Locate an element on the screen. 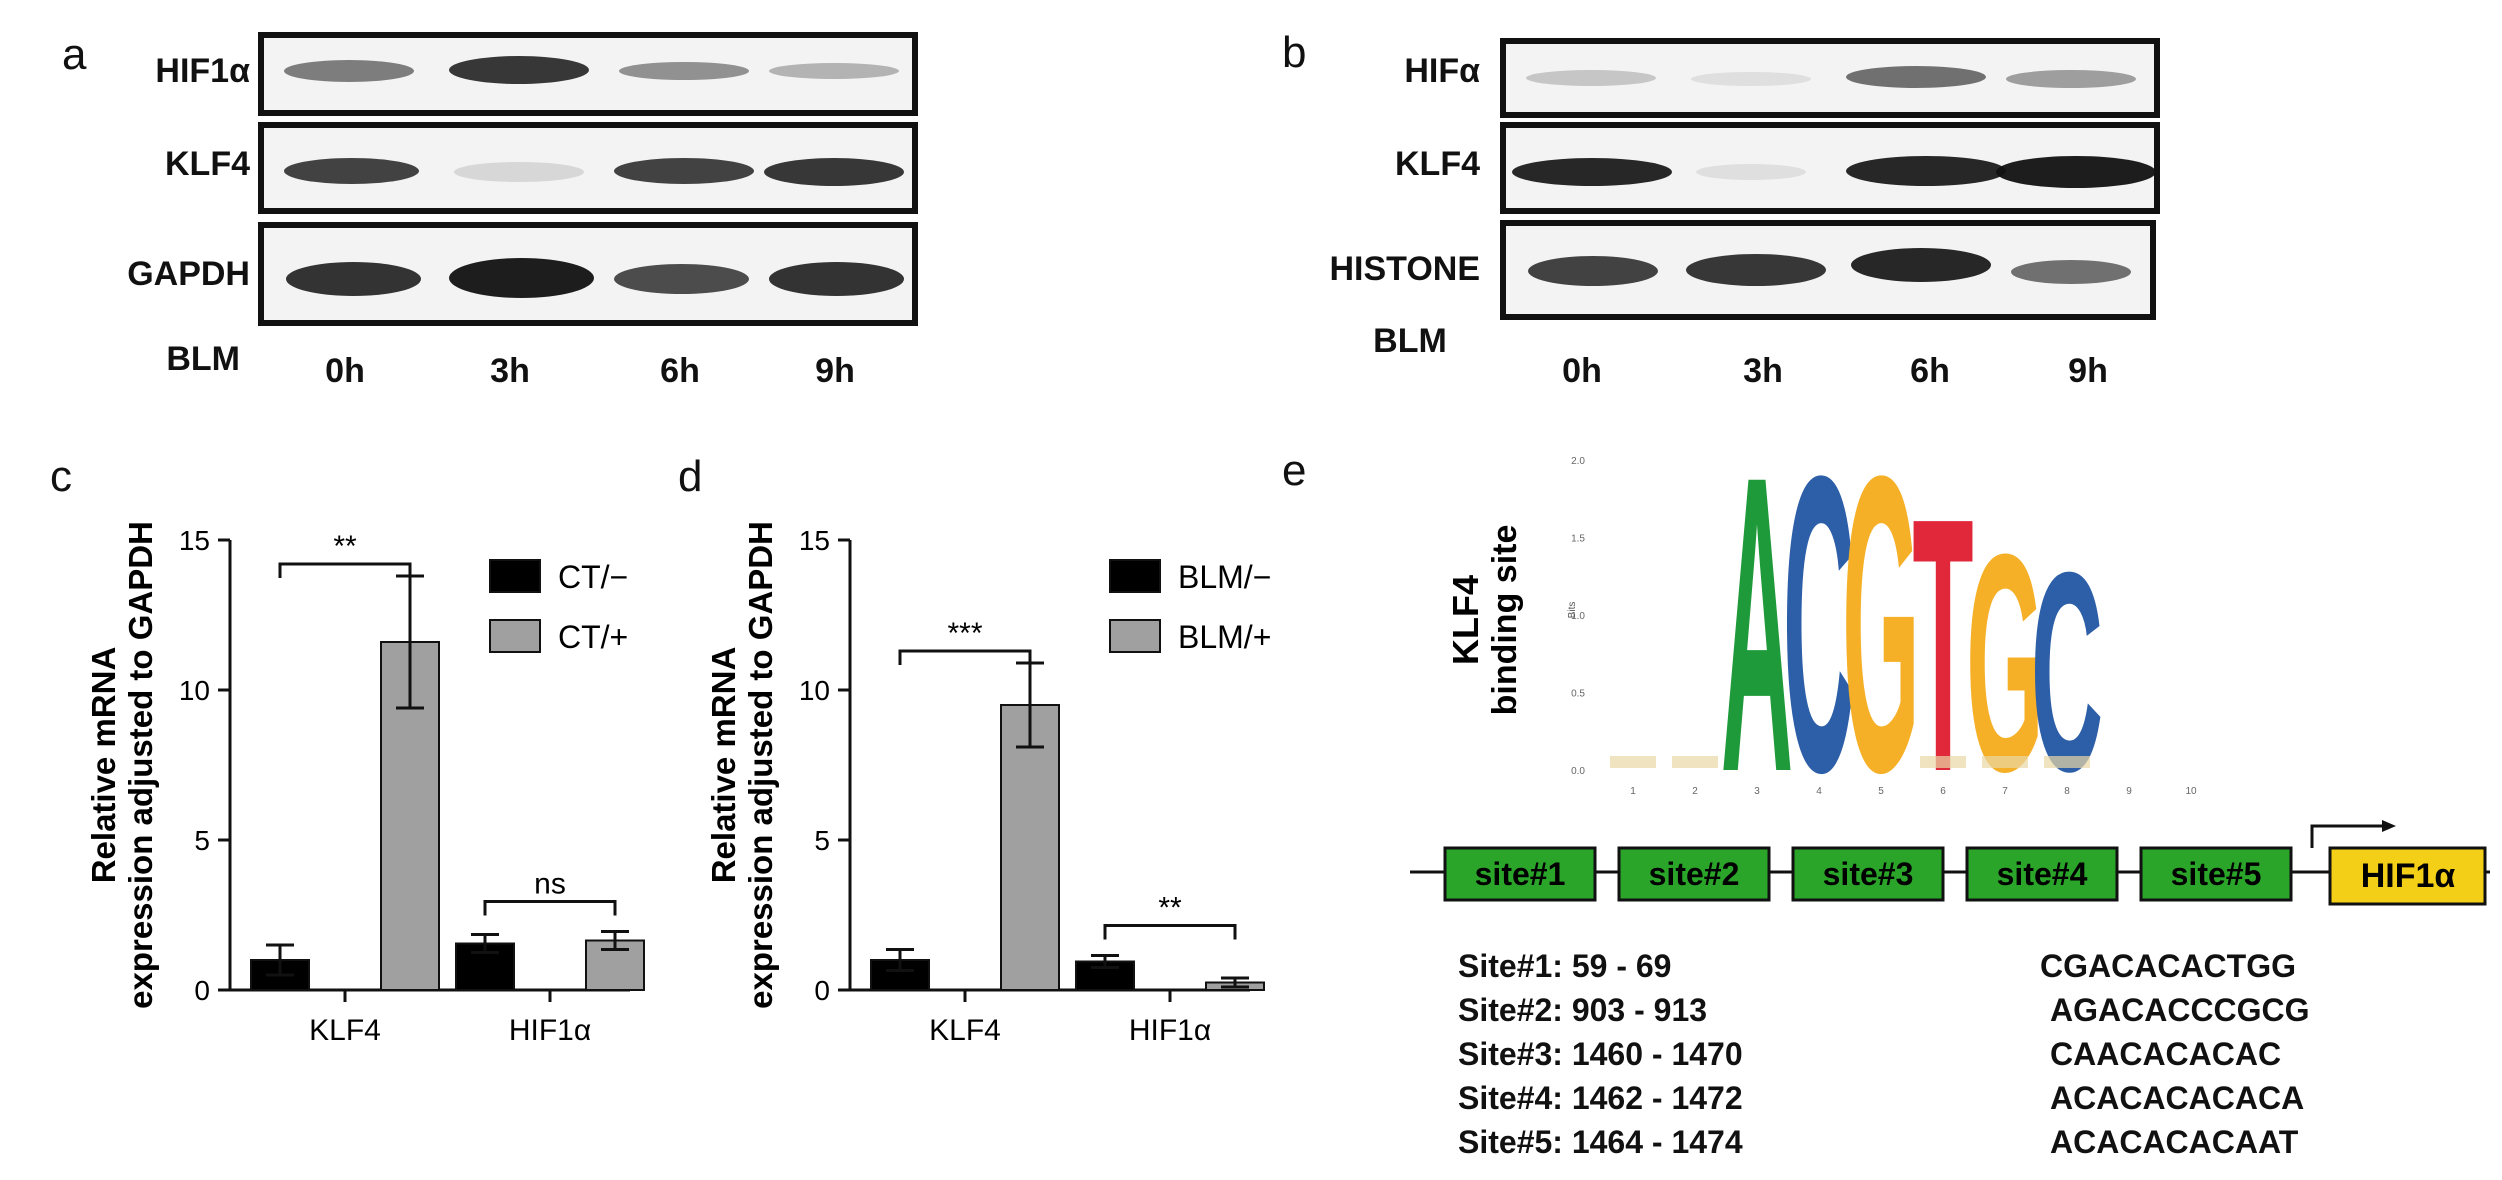 The image size is (2502, 1180). logo-y-tick: 1.5 is located at coordinates (1578, 539).